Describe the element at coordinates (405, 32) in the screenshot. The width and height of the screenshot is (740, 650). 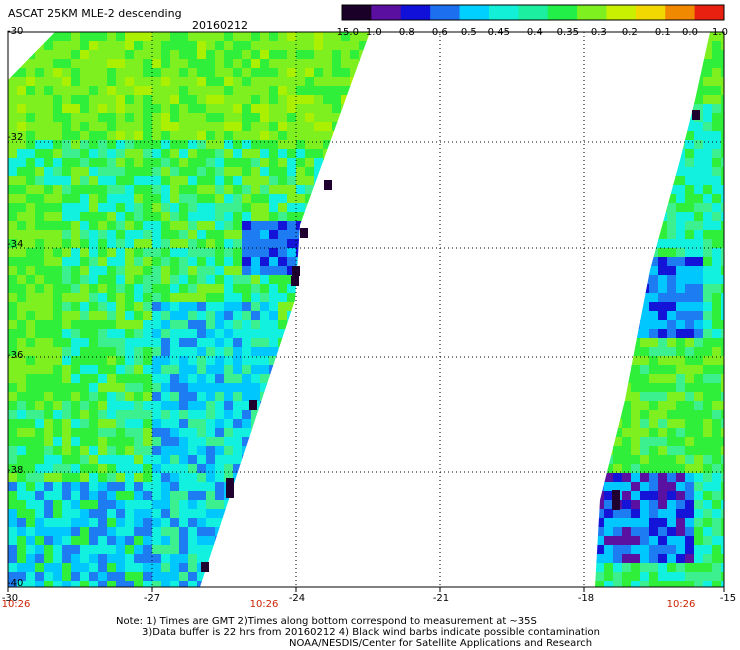
I see `colorbar-label: -0.8` at that location.